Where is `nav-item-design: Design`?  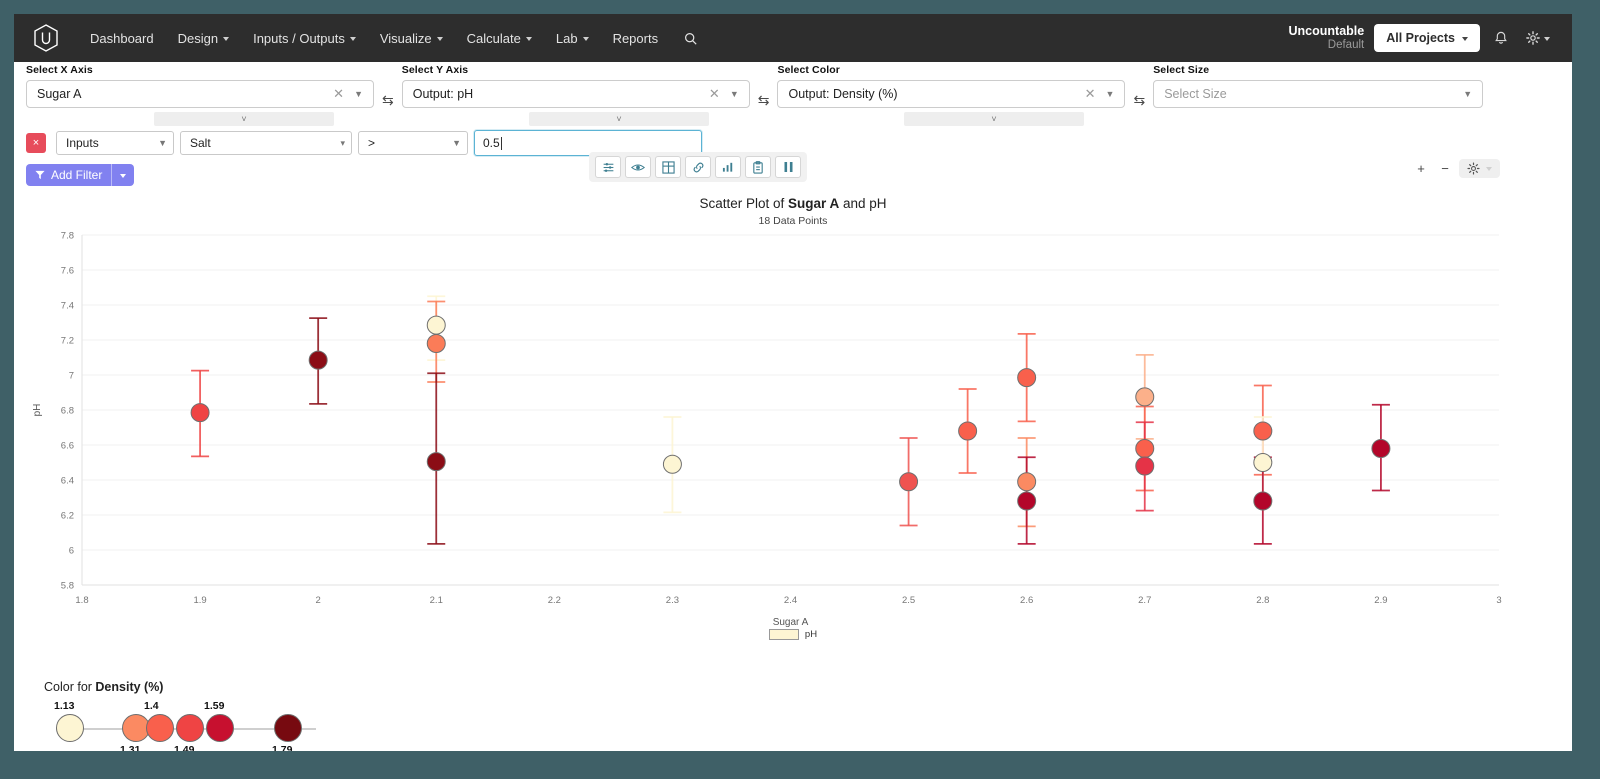
nav-item-design: Design is located at coordinates (203, 38).